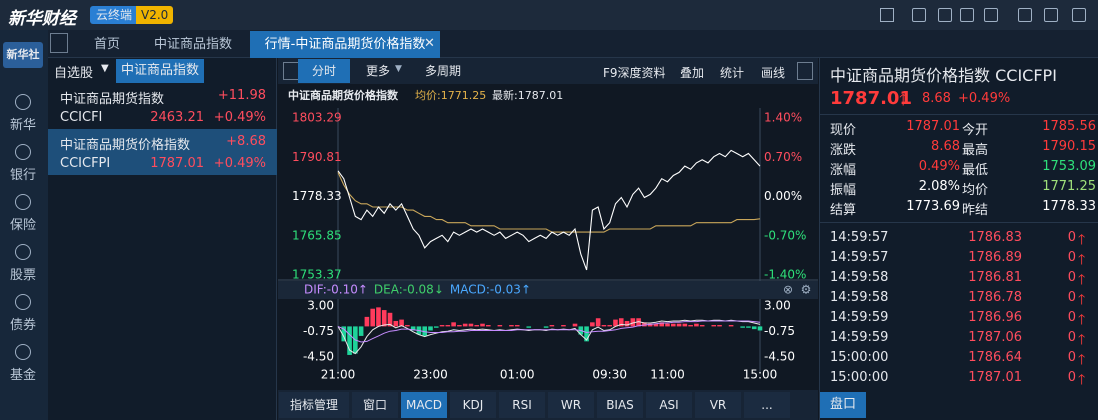 Image resolution: width=1098 pixels, height=420 pixels. I want to click on sidebar-item: 新华, so click(23, 125).